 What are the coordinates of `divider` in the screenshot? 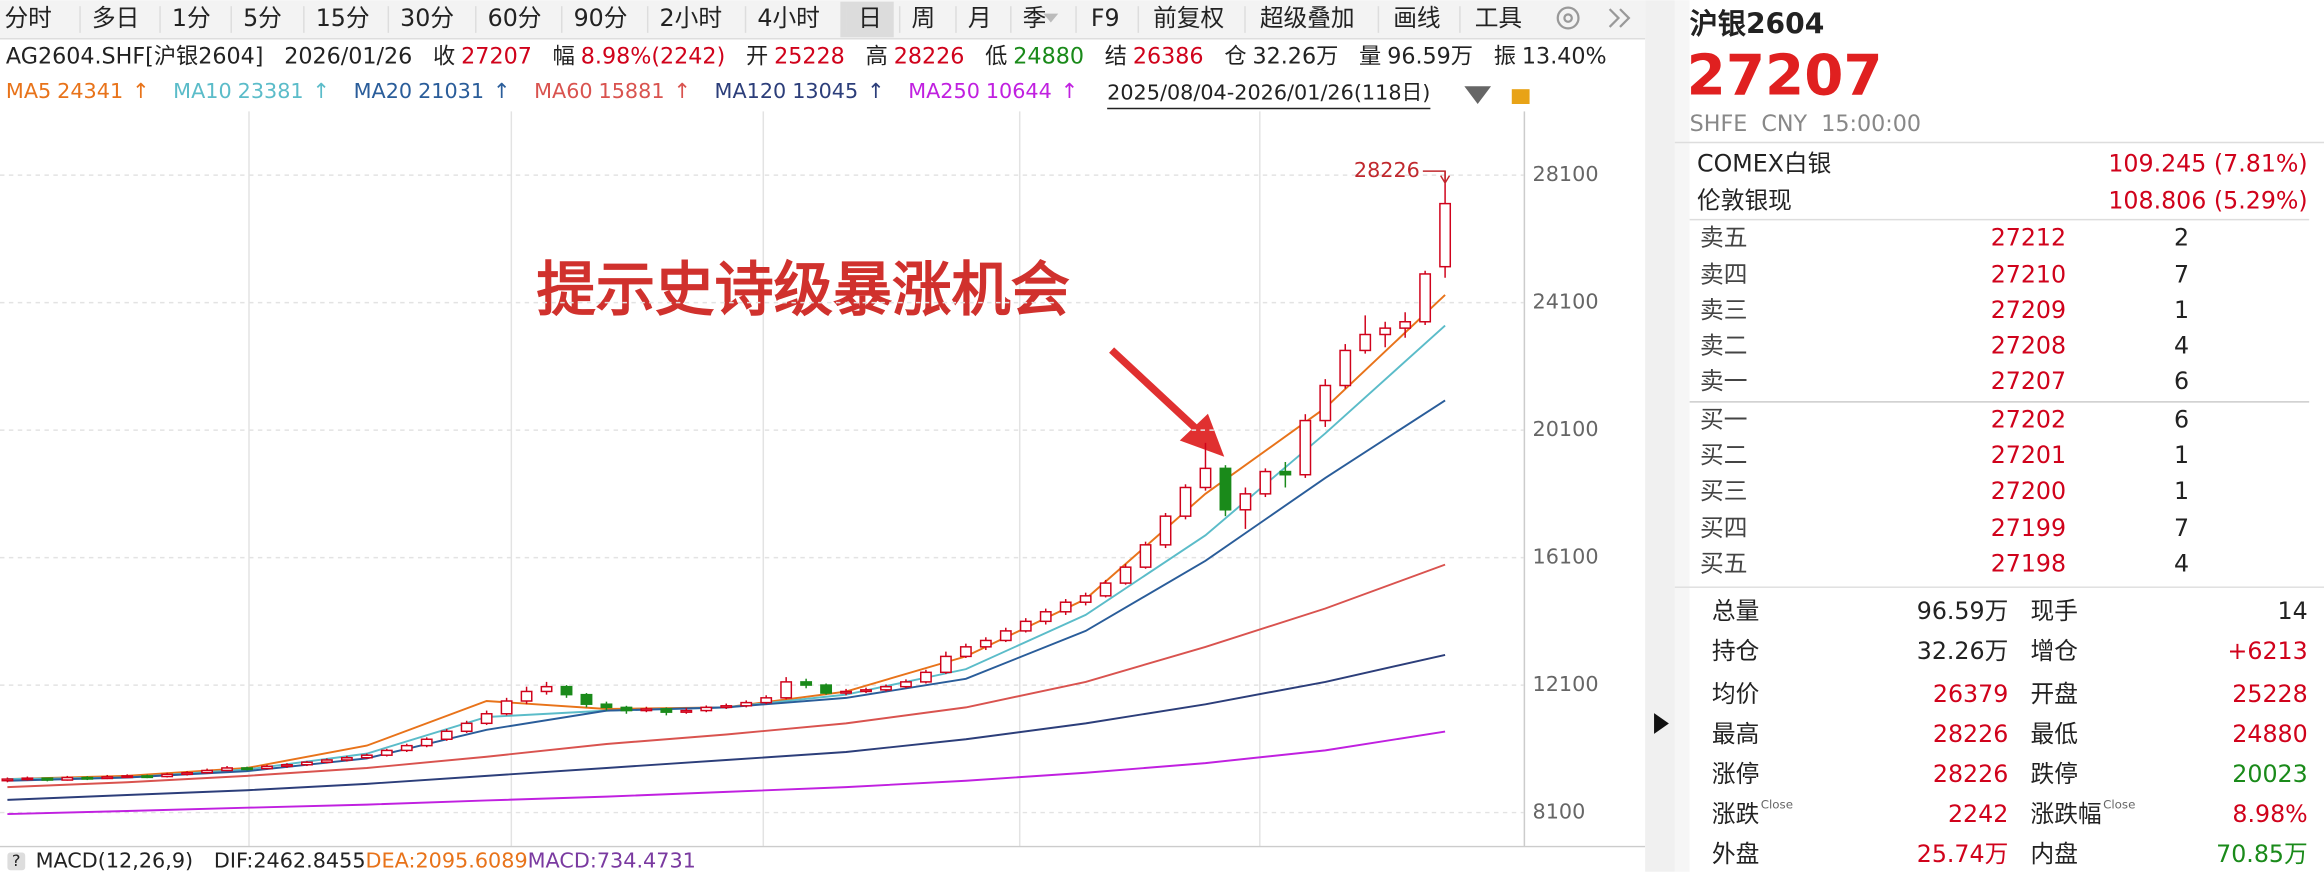 It's located at (1660, 436).